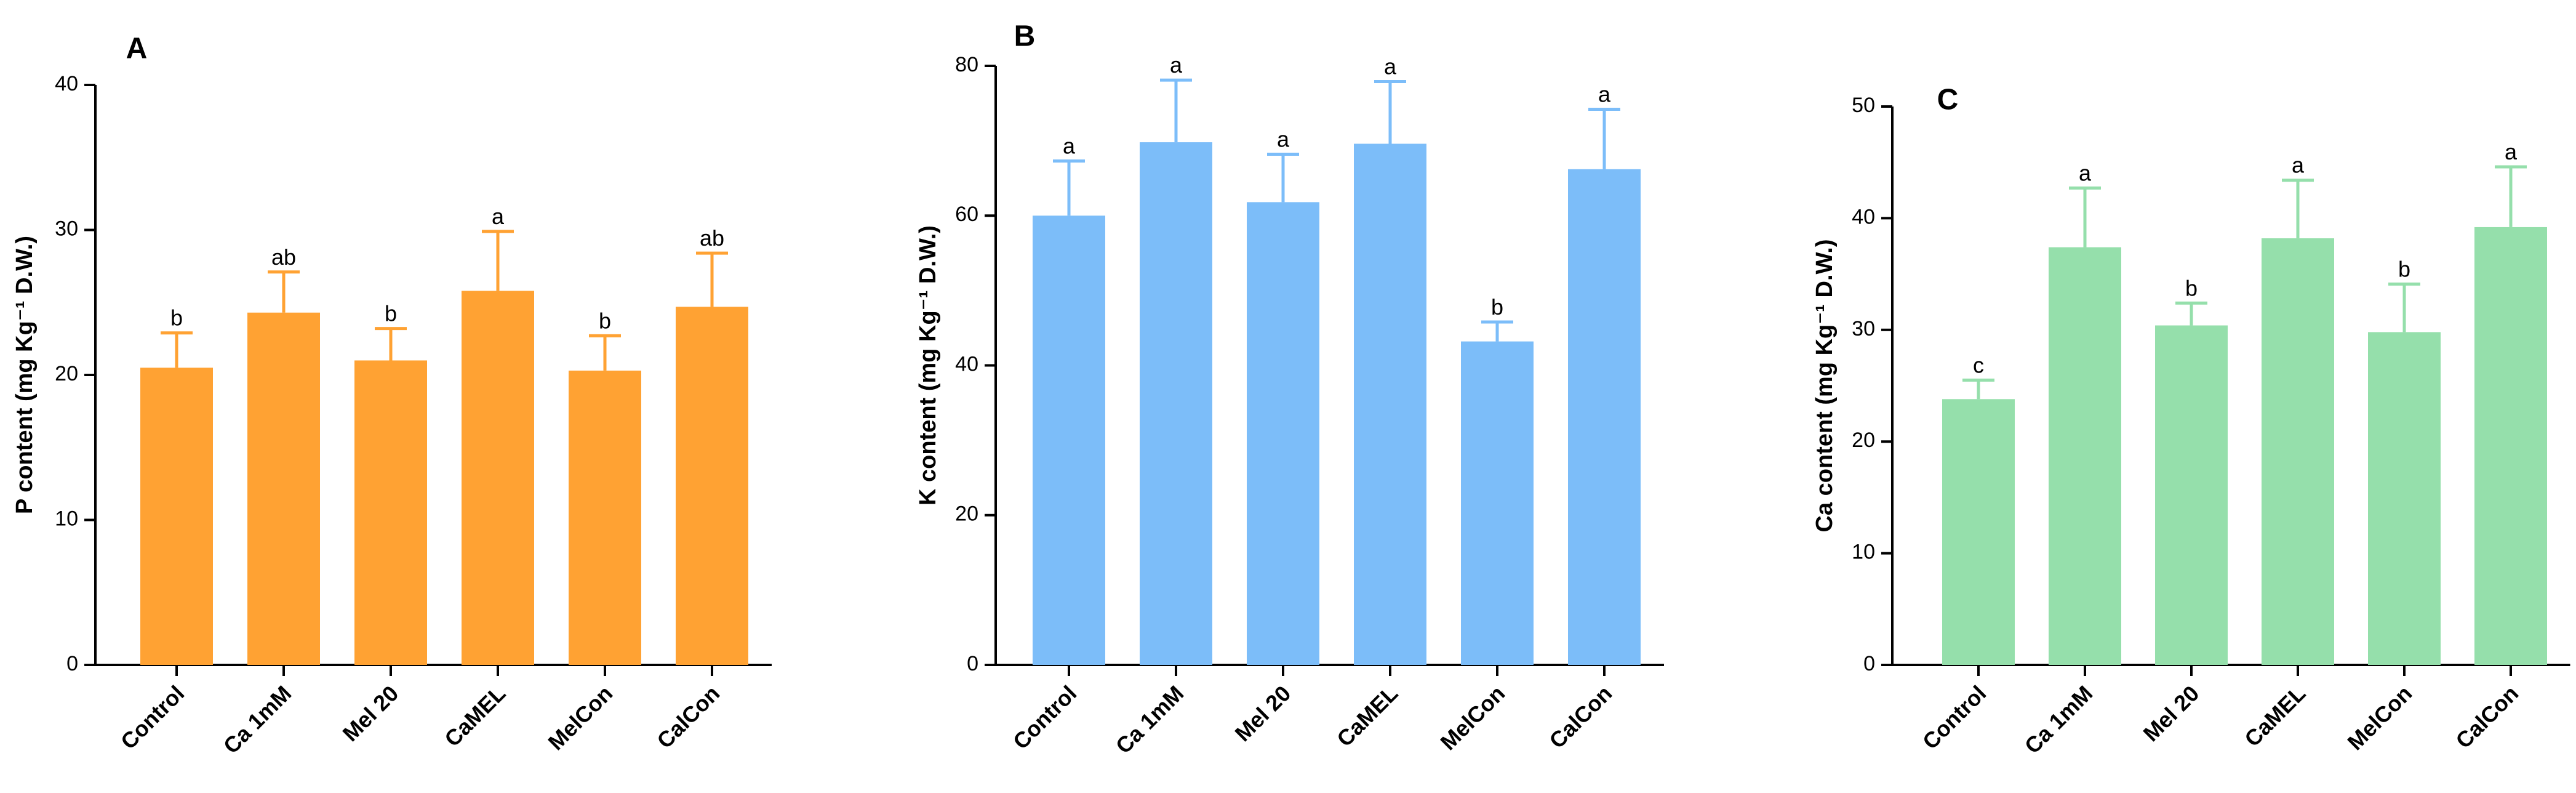 Image resolution: width=2576 pixels, height=793 pixels. Describe the element at coordinates (1978, 365) in the screenshot. I see `significance-letter: c` at that location.